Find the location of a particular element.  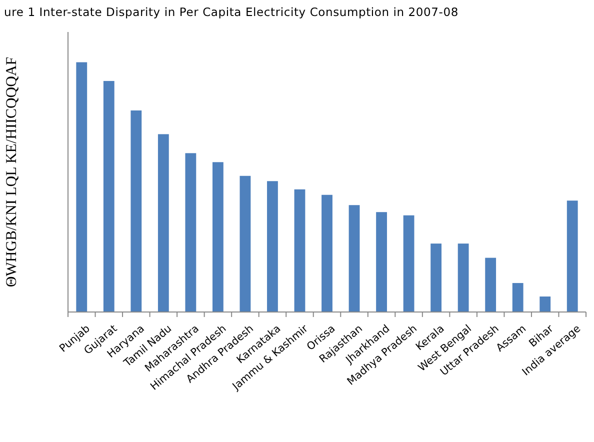

y-axis-title: ΘWHGB/KNI LQL KE/HIICQQQAF is located at coordinates (12, 172).